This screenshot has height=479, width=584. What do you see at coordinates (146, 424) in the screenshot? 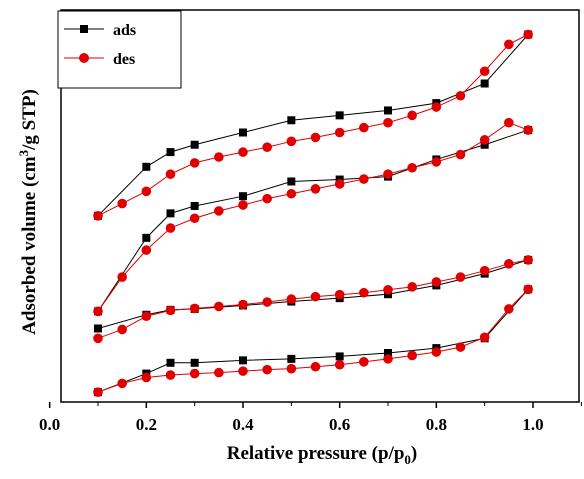
I see `x-tick-label: 0.2` at bounding box center [146, 424].